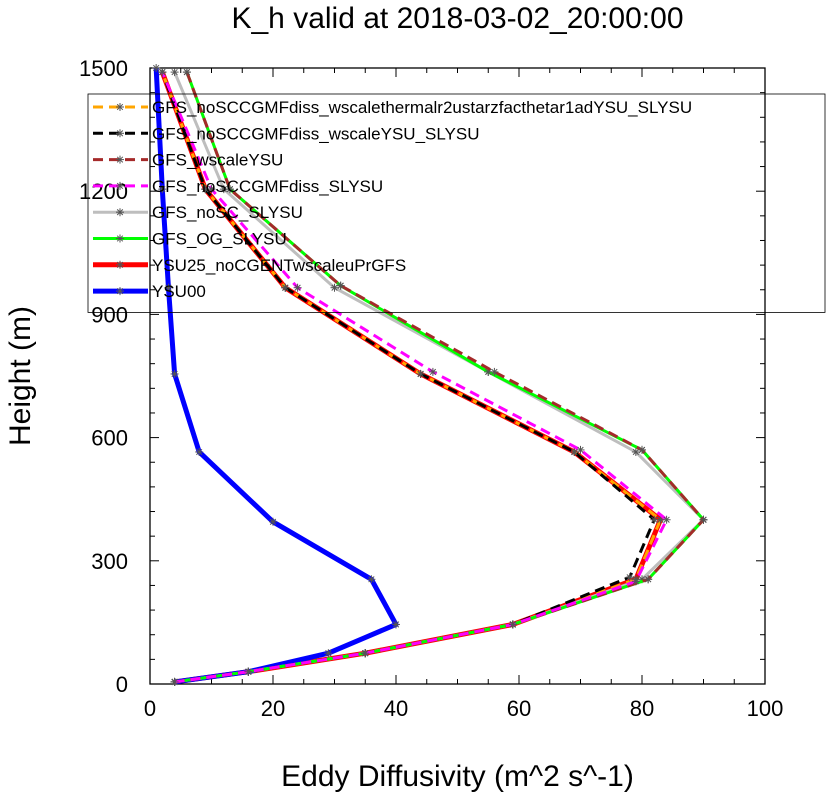  What do you see at coordinates (219, 239) in the screenshot?
I see `legend-label: GFS_OG_SLYSU` at bounding box center [219, 239].